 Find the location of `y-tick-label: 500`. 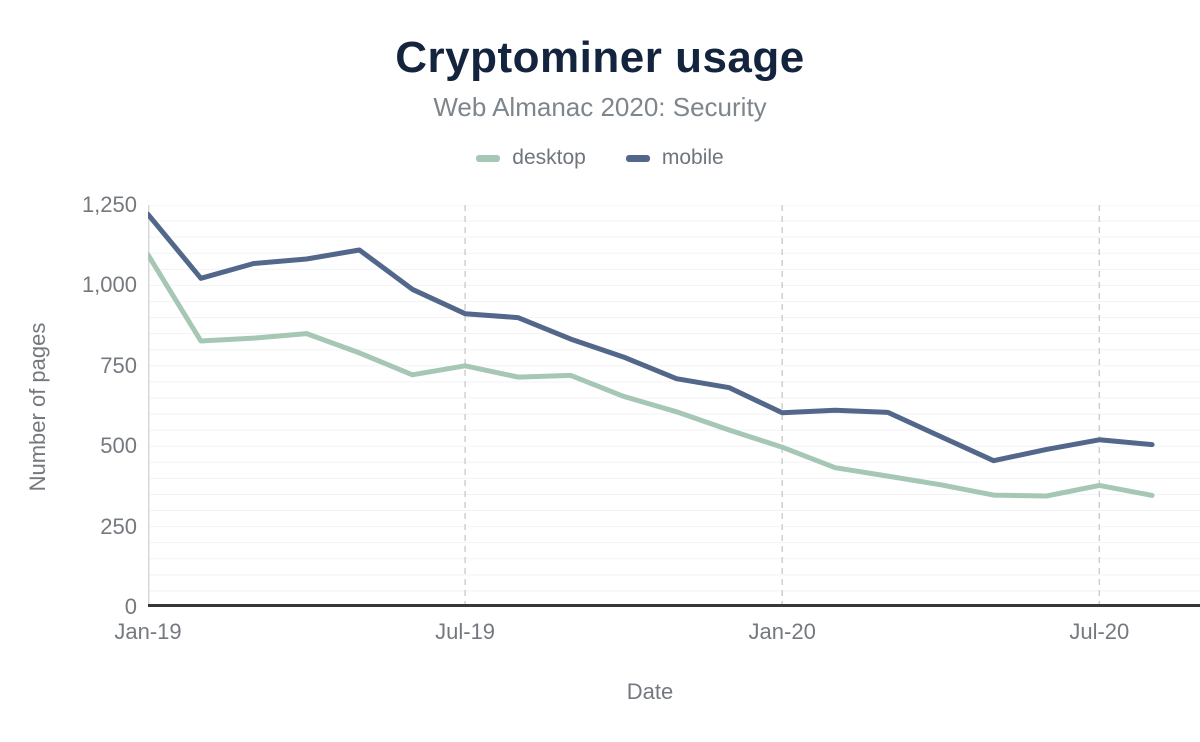

y-tick-label: 500 is located at coordinates (118, 446).